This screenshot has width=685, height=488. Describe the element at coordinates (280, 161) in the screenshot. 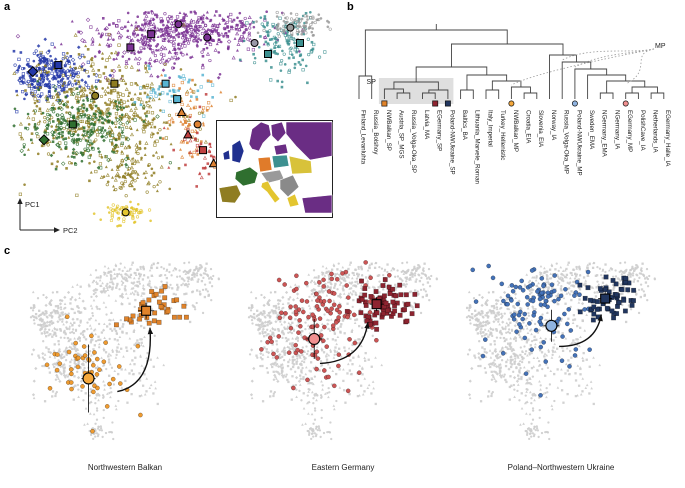

I see `map-region-poland` at that location.